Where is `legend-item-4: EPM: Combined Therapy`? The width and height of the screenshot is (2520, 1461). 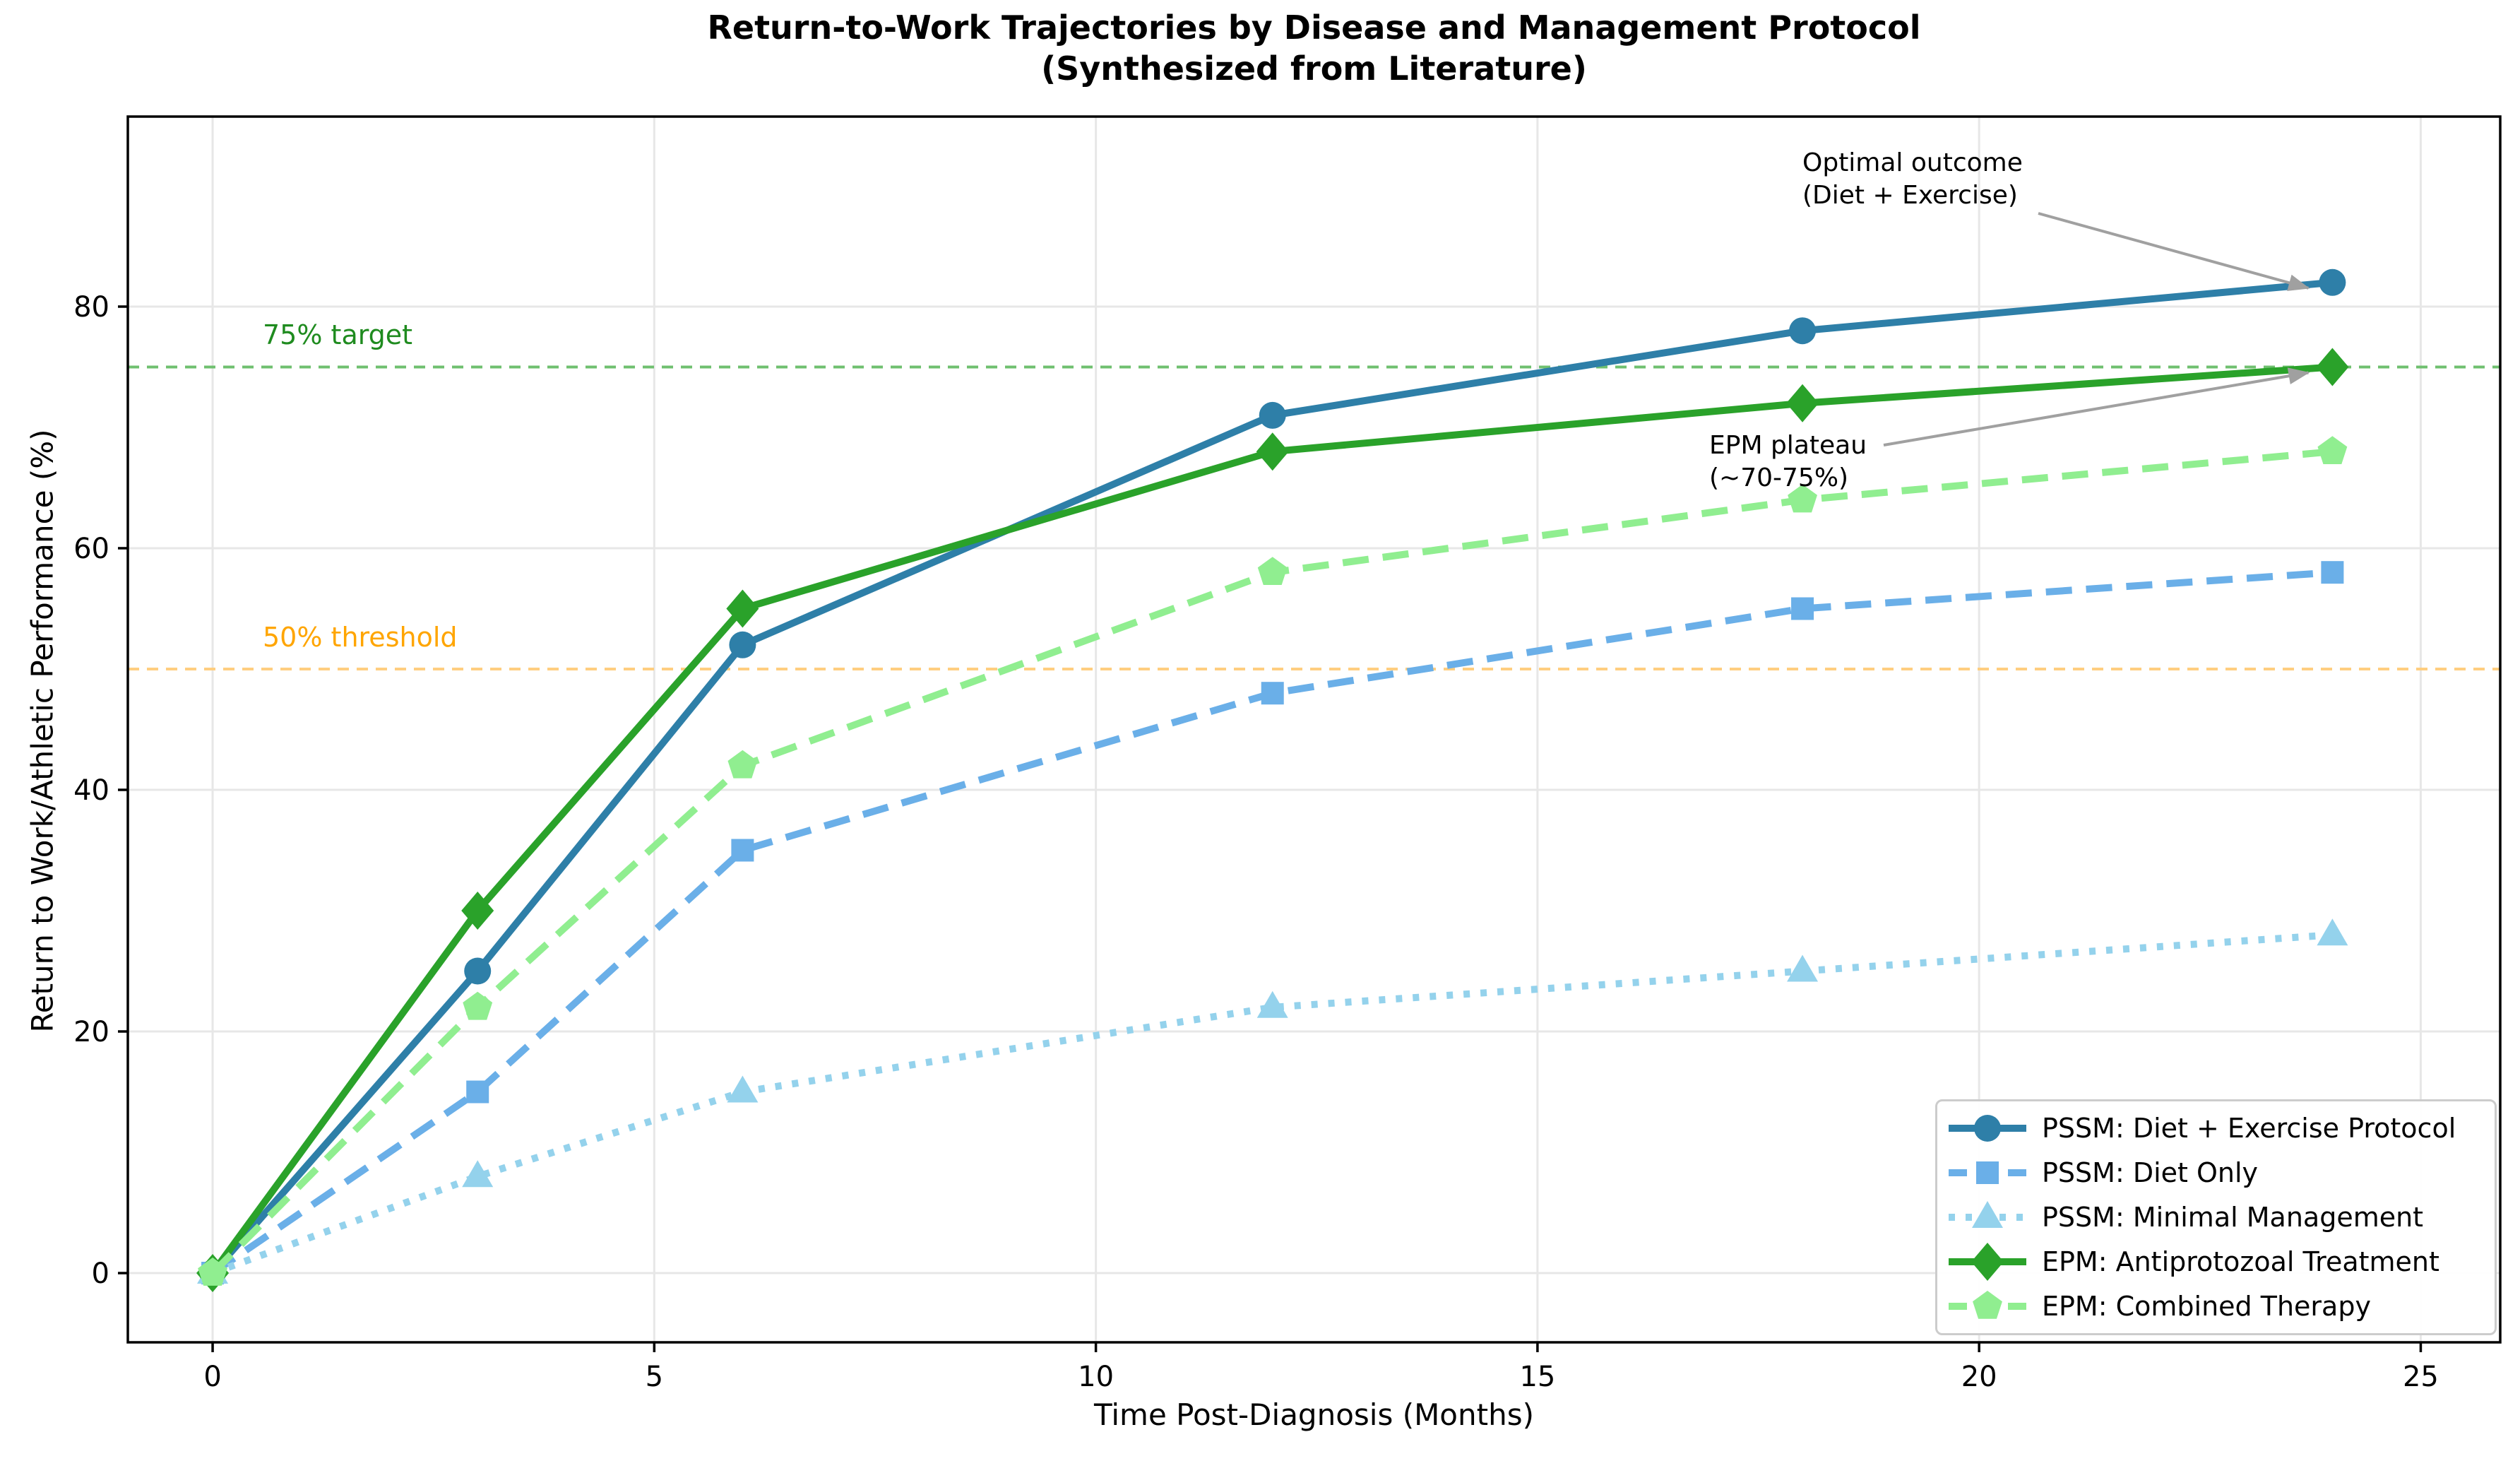 legend-item-4: EPM: Combined Therapy is located at coordinates (2216, 1306).